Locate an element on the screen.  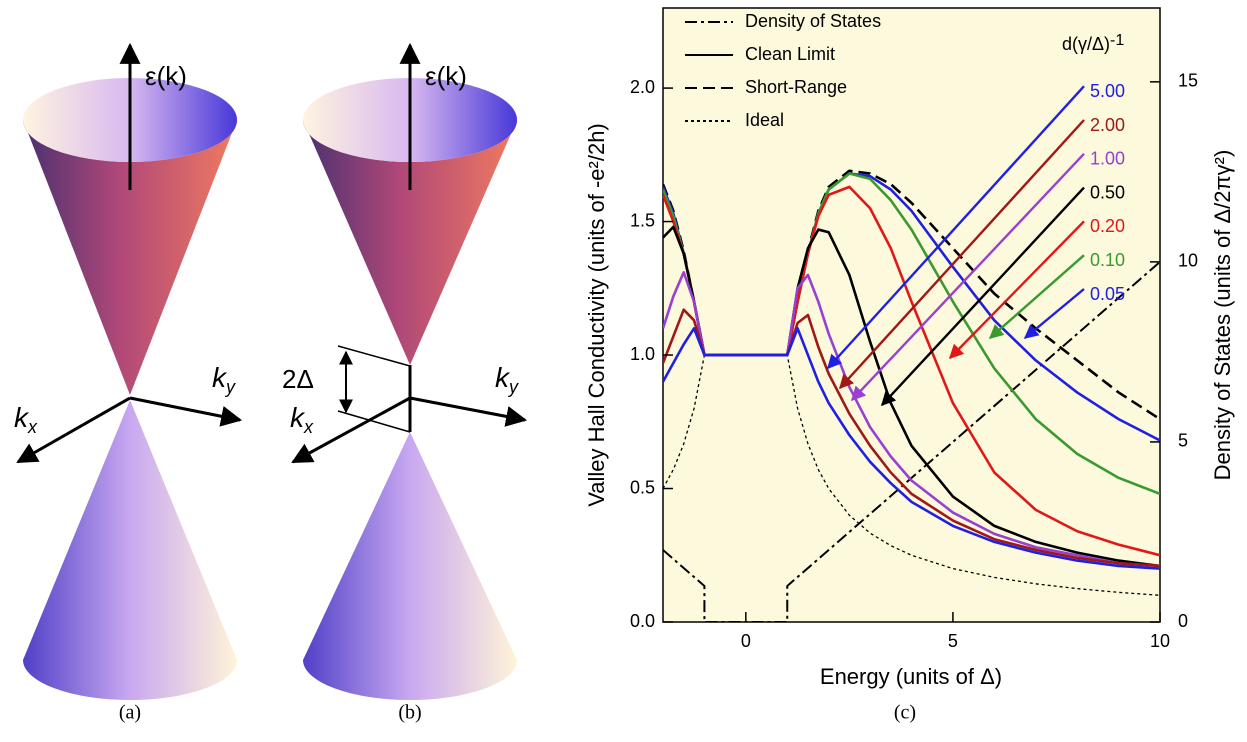
series-label: 0.05 is located at coordinates (1107, 294).